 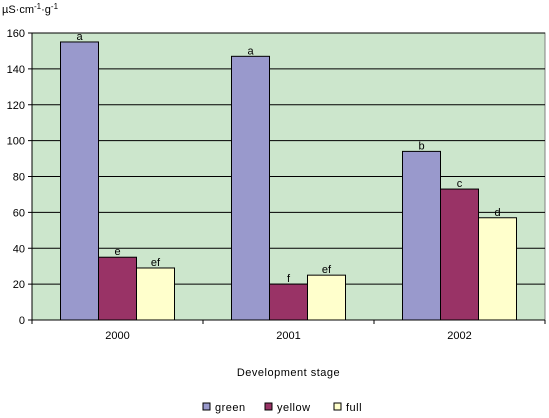 What do you see at coordinates (288, 336) in the screenshot?
I see `x-tick-label: 2001` at bounding box center [288, 336].